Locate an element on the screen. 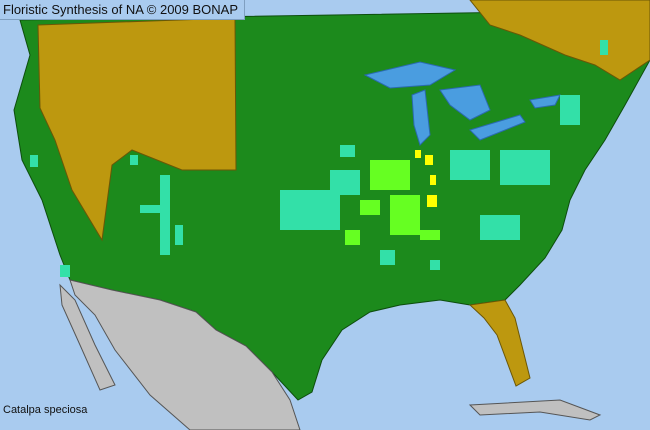  county-rare-yellow is located at coordinates (426, 178).